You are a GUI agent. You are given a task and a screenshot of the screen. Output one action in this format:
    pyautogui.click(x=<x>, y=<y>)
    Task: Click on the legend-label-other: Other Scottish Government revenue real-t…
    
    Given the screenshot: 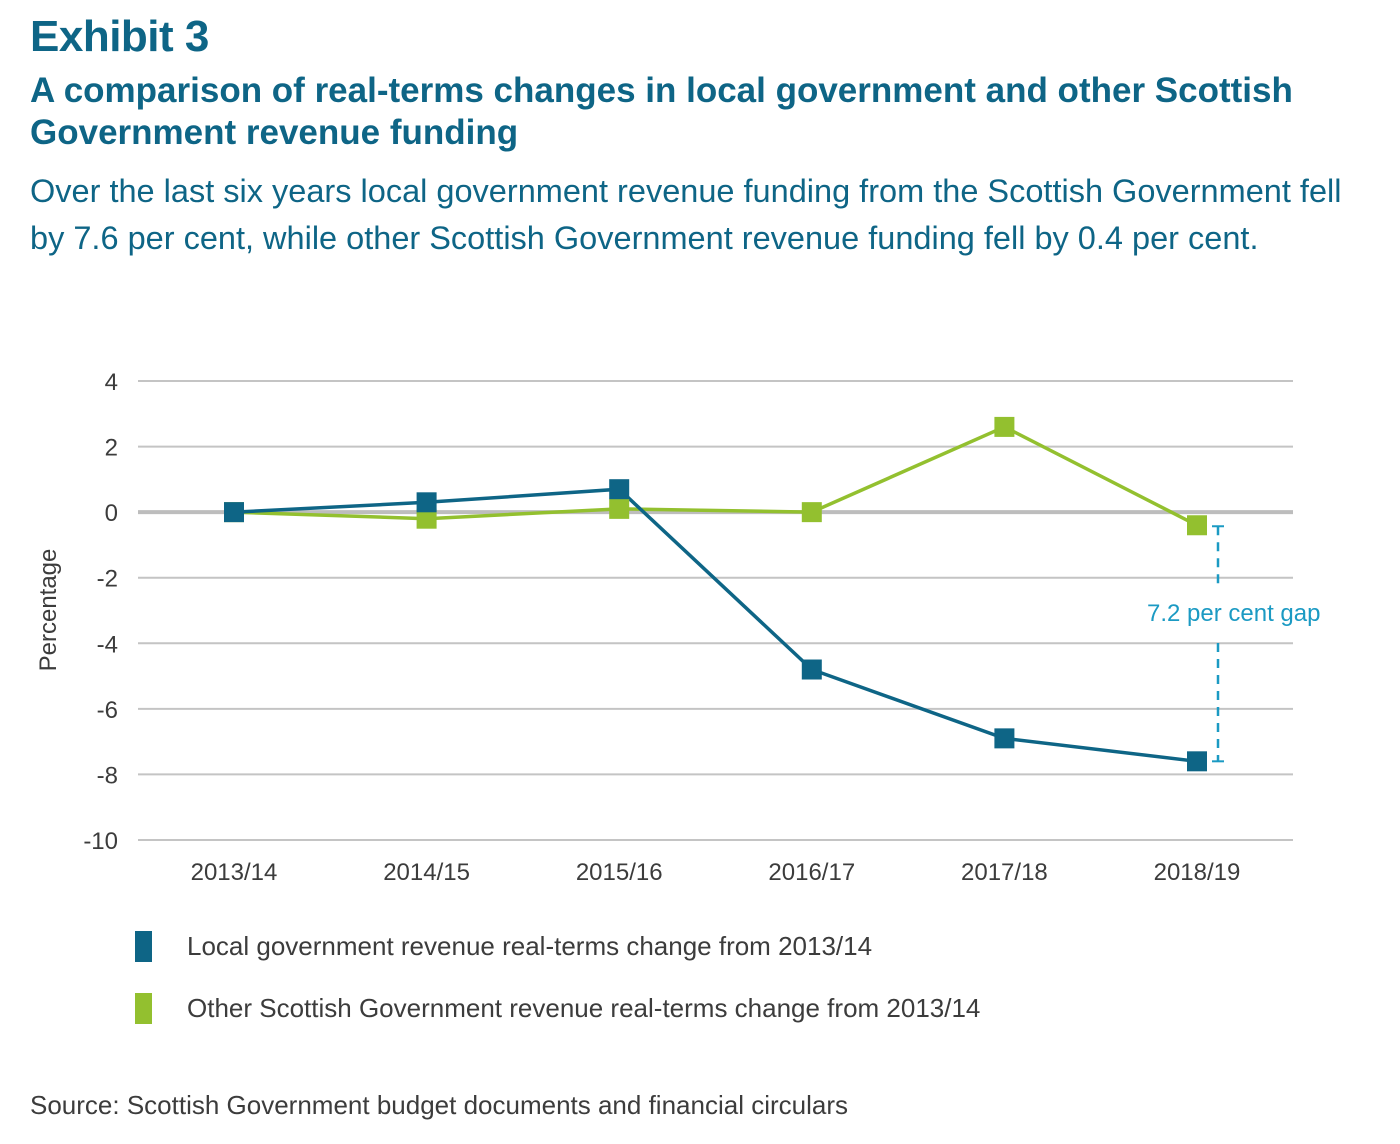 What is the action you would take?
    pyautogui.click(x=584, y=1007)
    